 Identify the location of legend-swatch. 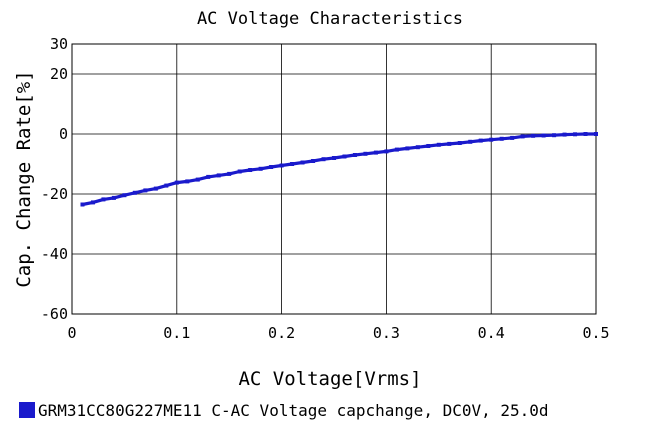
(27, 410).